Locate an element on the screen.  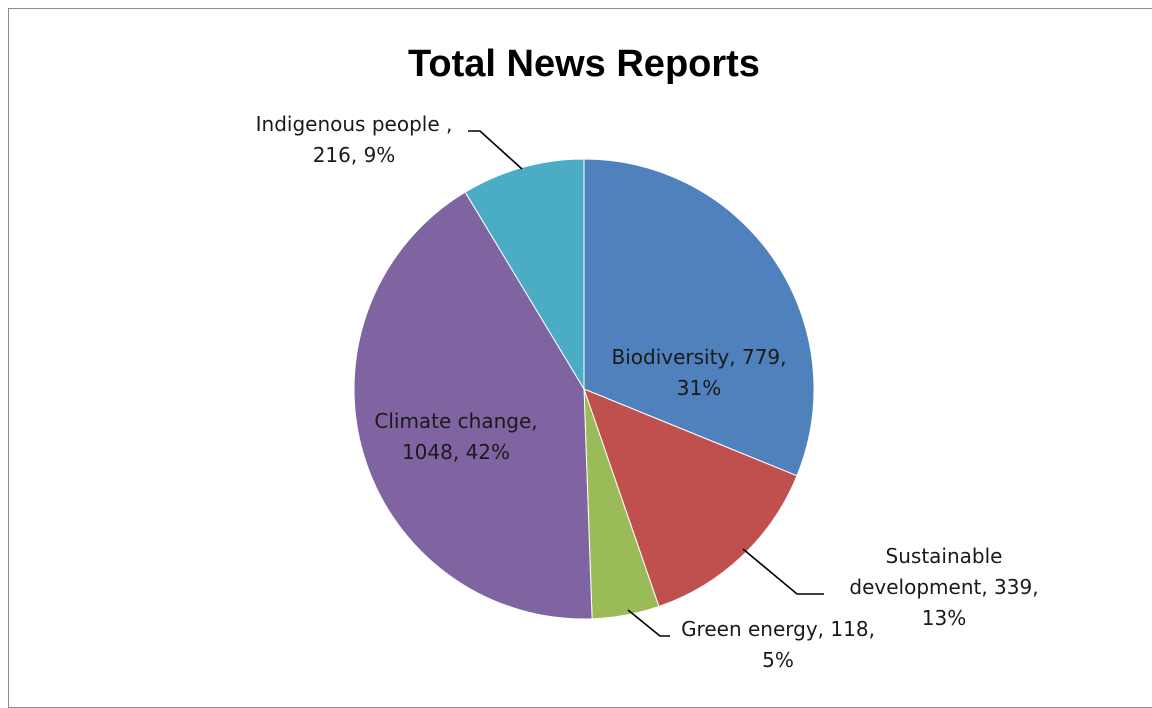
chart-title: Total News Reports is located at coordinates (584, 64).